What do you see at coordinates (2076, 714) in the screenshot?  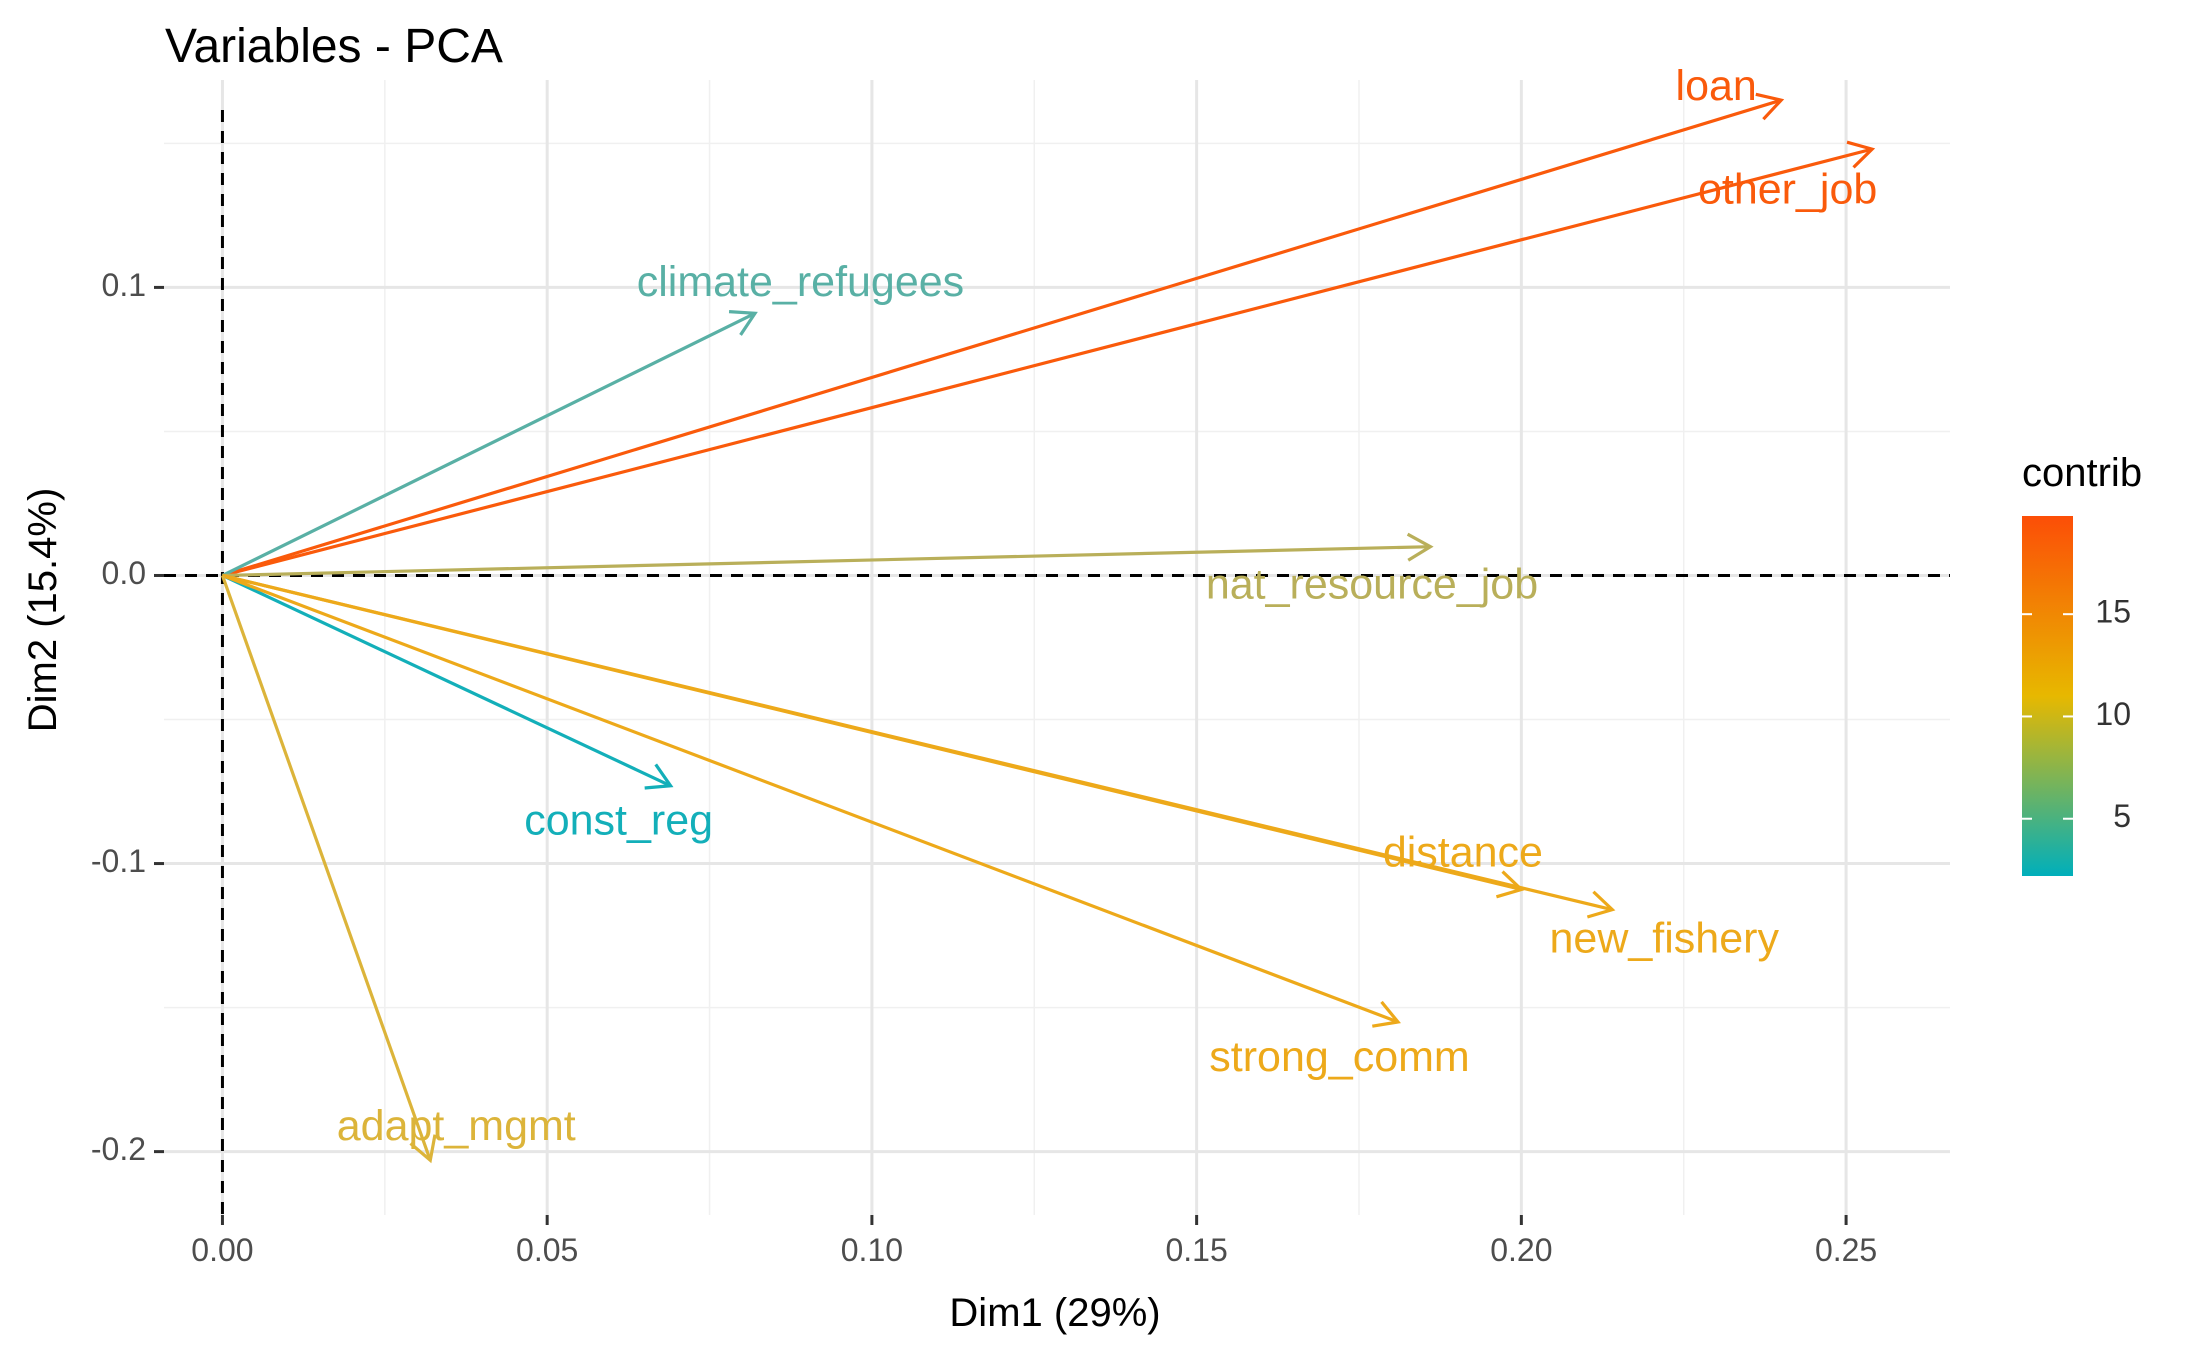 I see `legend-ticks: 5 10 15` at bounding box center [2076, 714].